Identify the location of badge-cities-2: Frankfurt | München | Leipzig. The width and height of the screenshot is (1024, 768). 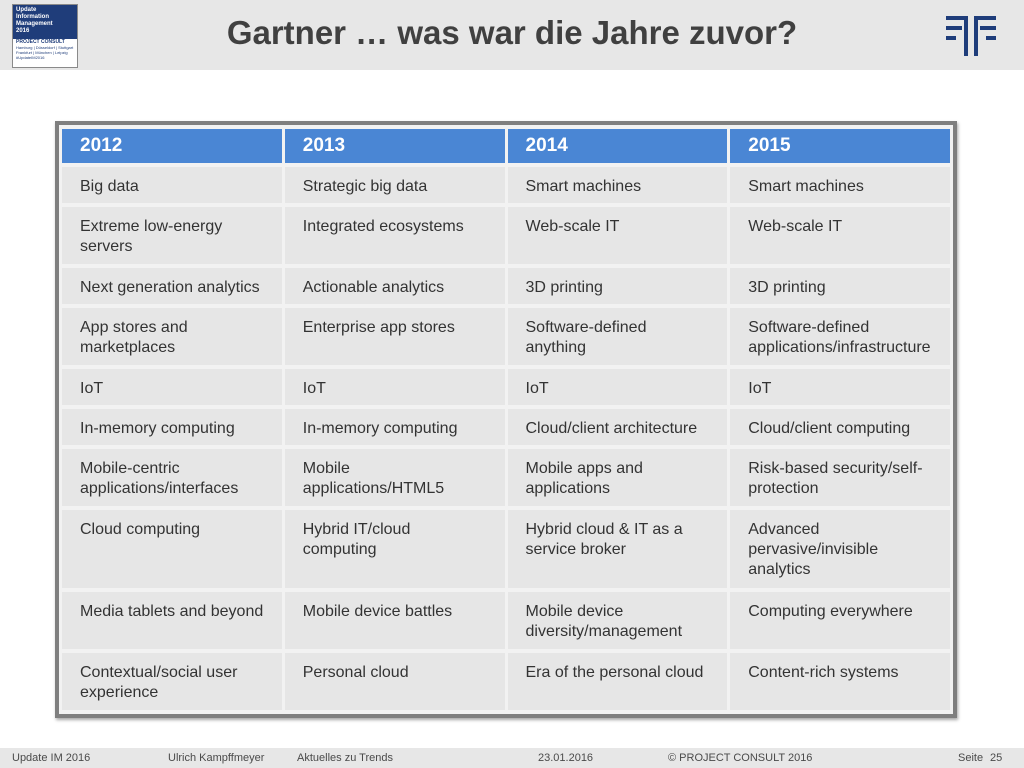
(42, 52).